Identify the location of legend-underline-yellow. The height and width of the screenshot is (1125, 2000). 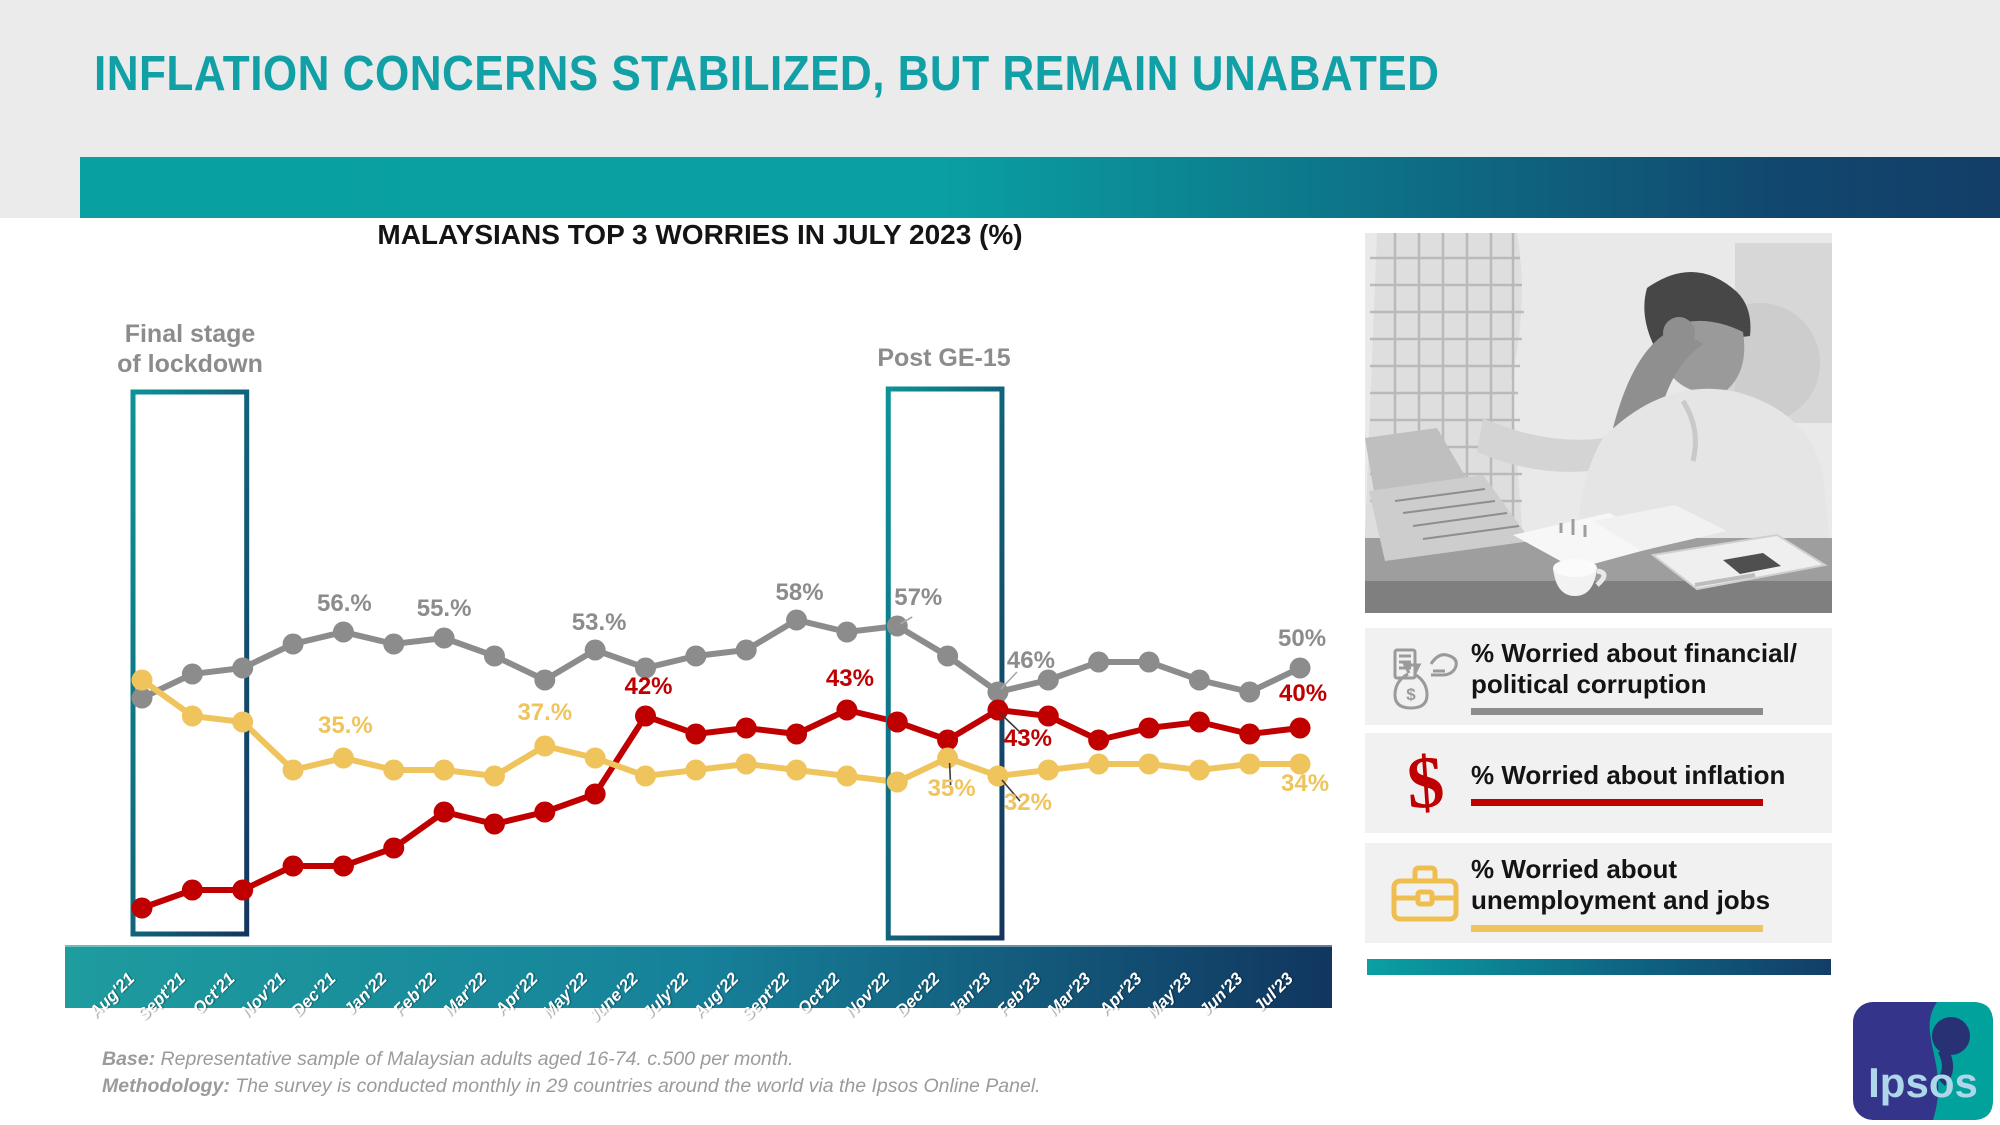
(1617, 928).